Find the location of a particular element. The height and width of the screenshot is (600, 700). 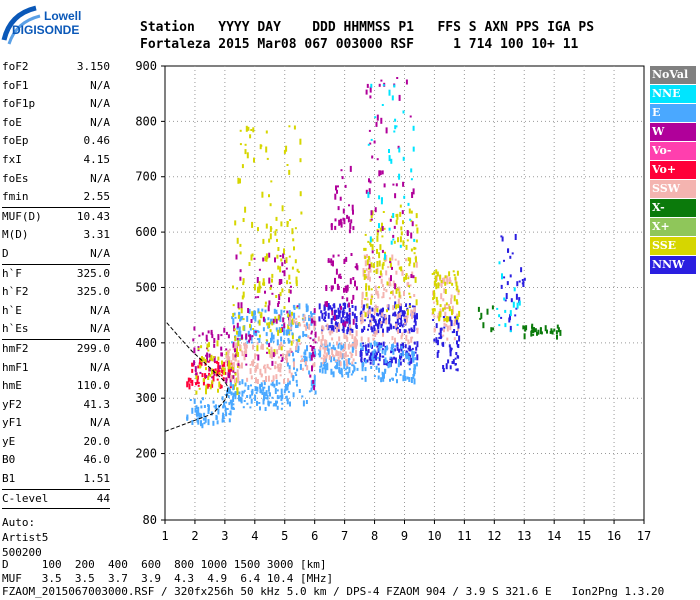

param-label: foF1p is located at coordinates (19, 104).